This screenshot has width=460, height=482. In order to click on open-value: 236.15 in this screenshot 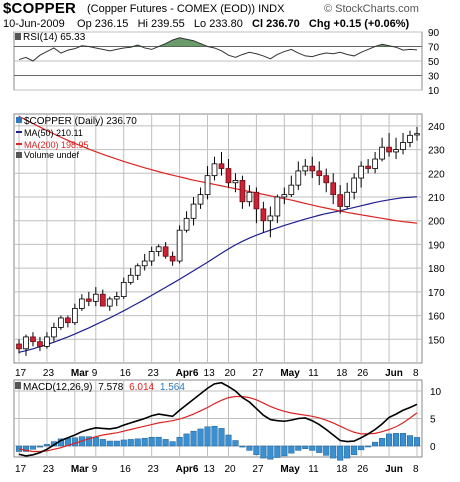, I will do `click(111, 24)`.